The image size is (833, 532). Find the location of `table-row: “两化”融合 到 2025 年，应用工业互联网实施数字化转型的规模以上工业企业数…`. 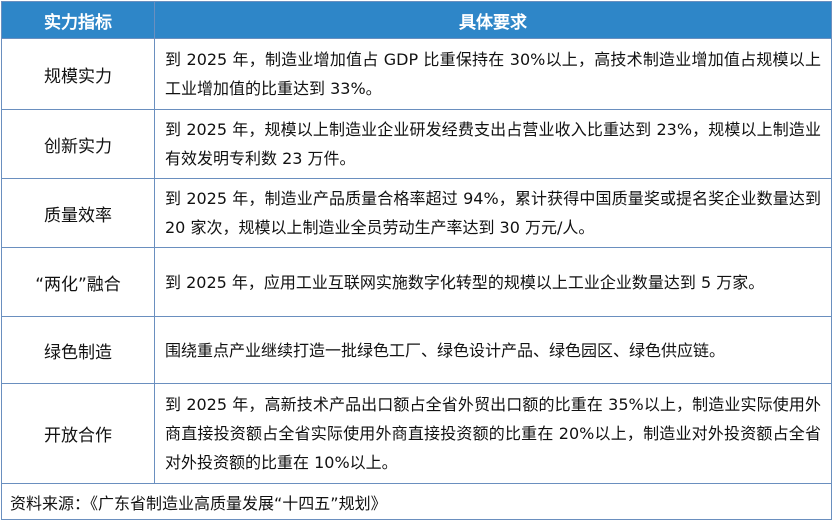

table-row: “两化”融合 到 2025 年，应用工业互联网实施数字化转型的规模以上工业企业数… is located at coordinates (416, 282).